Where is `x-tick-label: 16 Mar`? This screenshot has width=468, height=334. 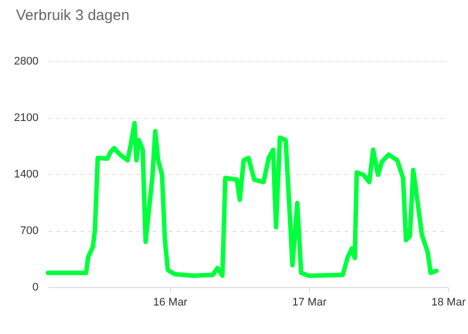 x-tick-label: 16 Mar is located at coordinates (170, 302).